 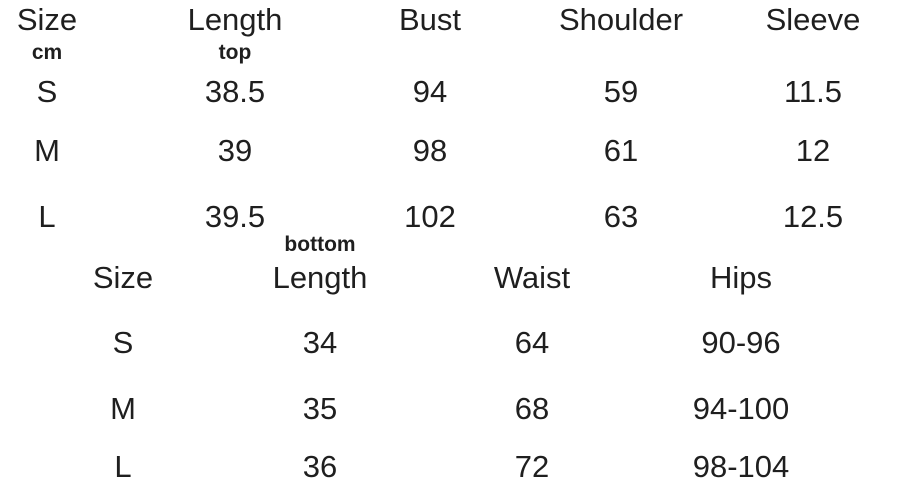 What do you see at coordinates (320, 467) in the screenshot?
I see `value-cell: 36` at bounding box center [320, 467].